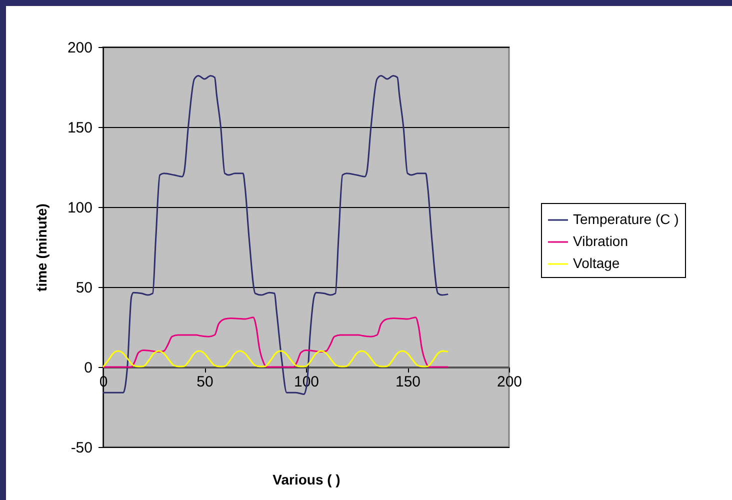 This screenshot has height=500, width=732. What do you see at coordinates (79, 128) in the screenshot?
I see `y-tick-label: 150` at bounding box center [79, 128].